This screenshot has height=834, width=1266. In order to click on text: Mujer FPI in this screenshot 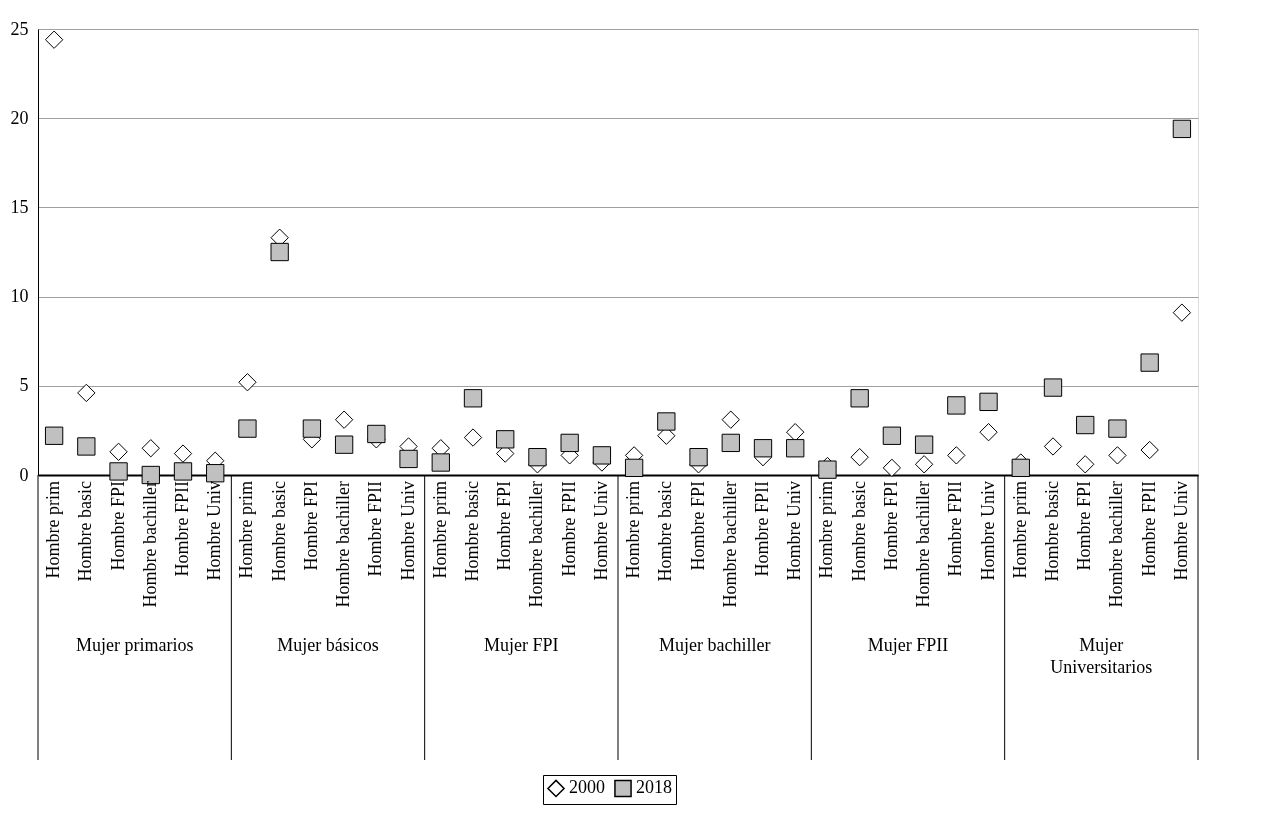, I will do `click(521, 645)`.